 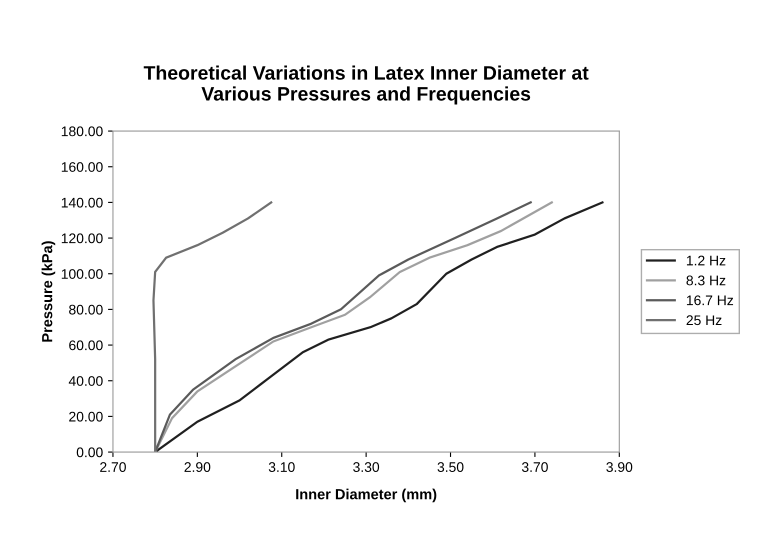 What do you see at coordinates (89, 452) in the screenshot?
I see `y-tick-label: 0.00` at bounding box center [89, 452].